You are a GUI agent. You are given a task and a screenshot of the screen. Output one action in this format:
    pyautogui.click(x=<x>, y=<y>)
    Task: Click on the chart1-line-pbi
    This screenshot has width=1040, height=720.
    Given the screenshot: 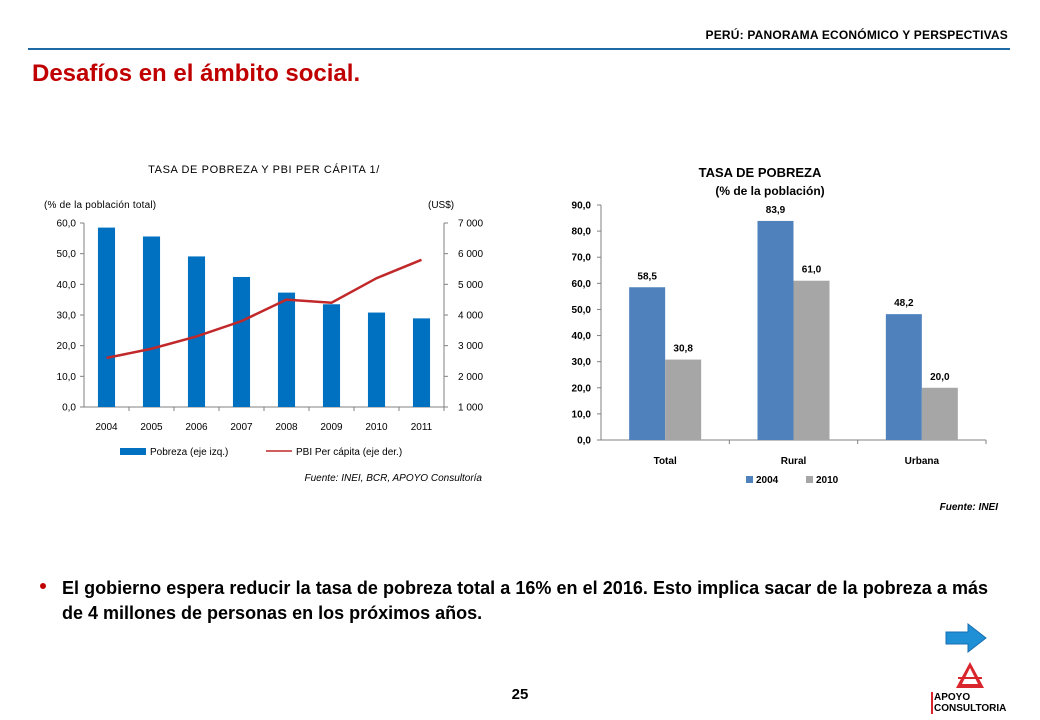 What is the action you would take?
    pyautogui.click(x=264, y=309)
    